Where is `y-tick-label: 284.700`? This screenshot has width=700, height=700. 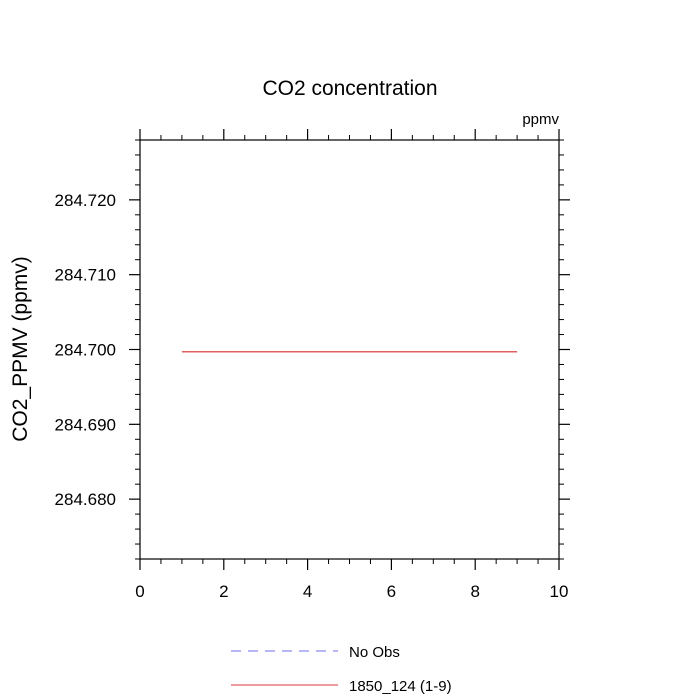
y-tick-label: 284.700 is located at coordinates (85, 350).